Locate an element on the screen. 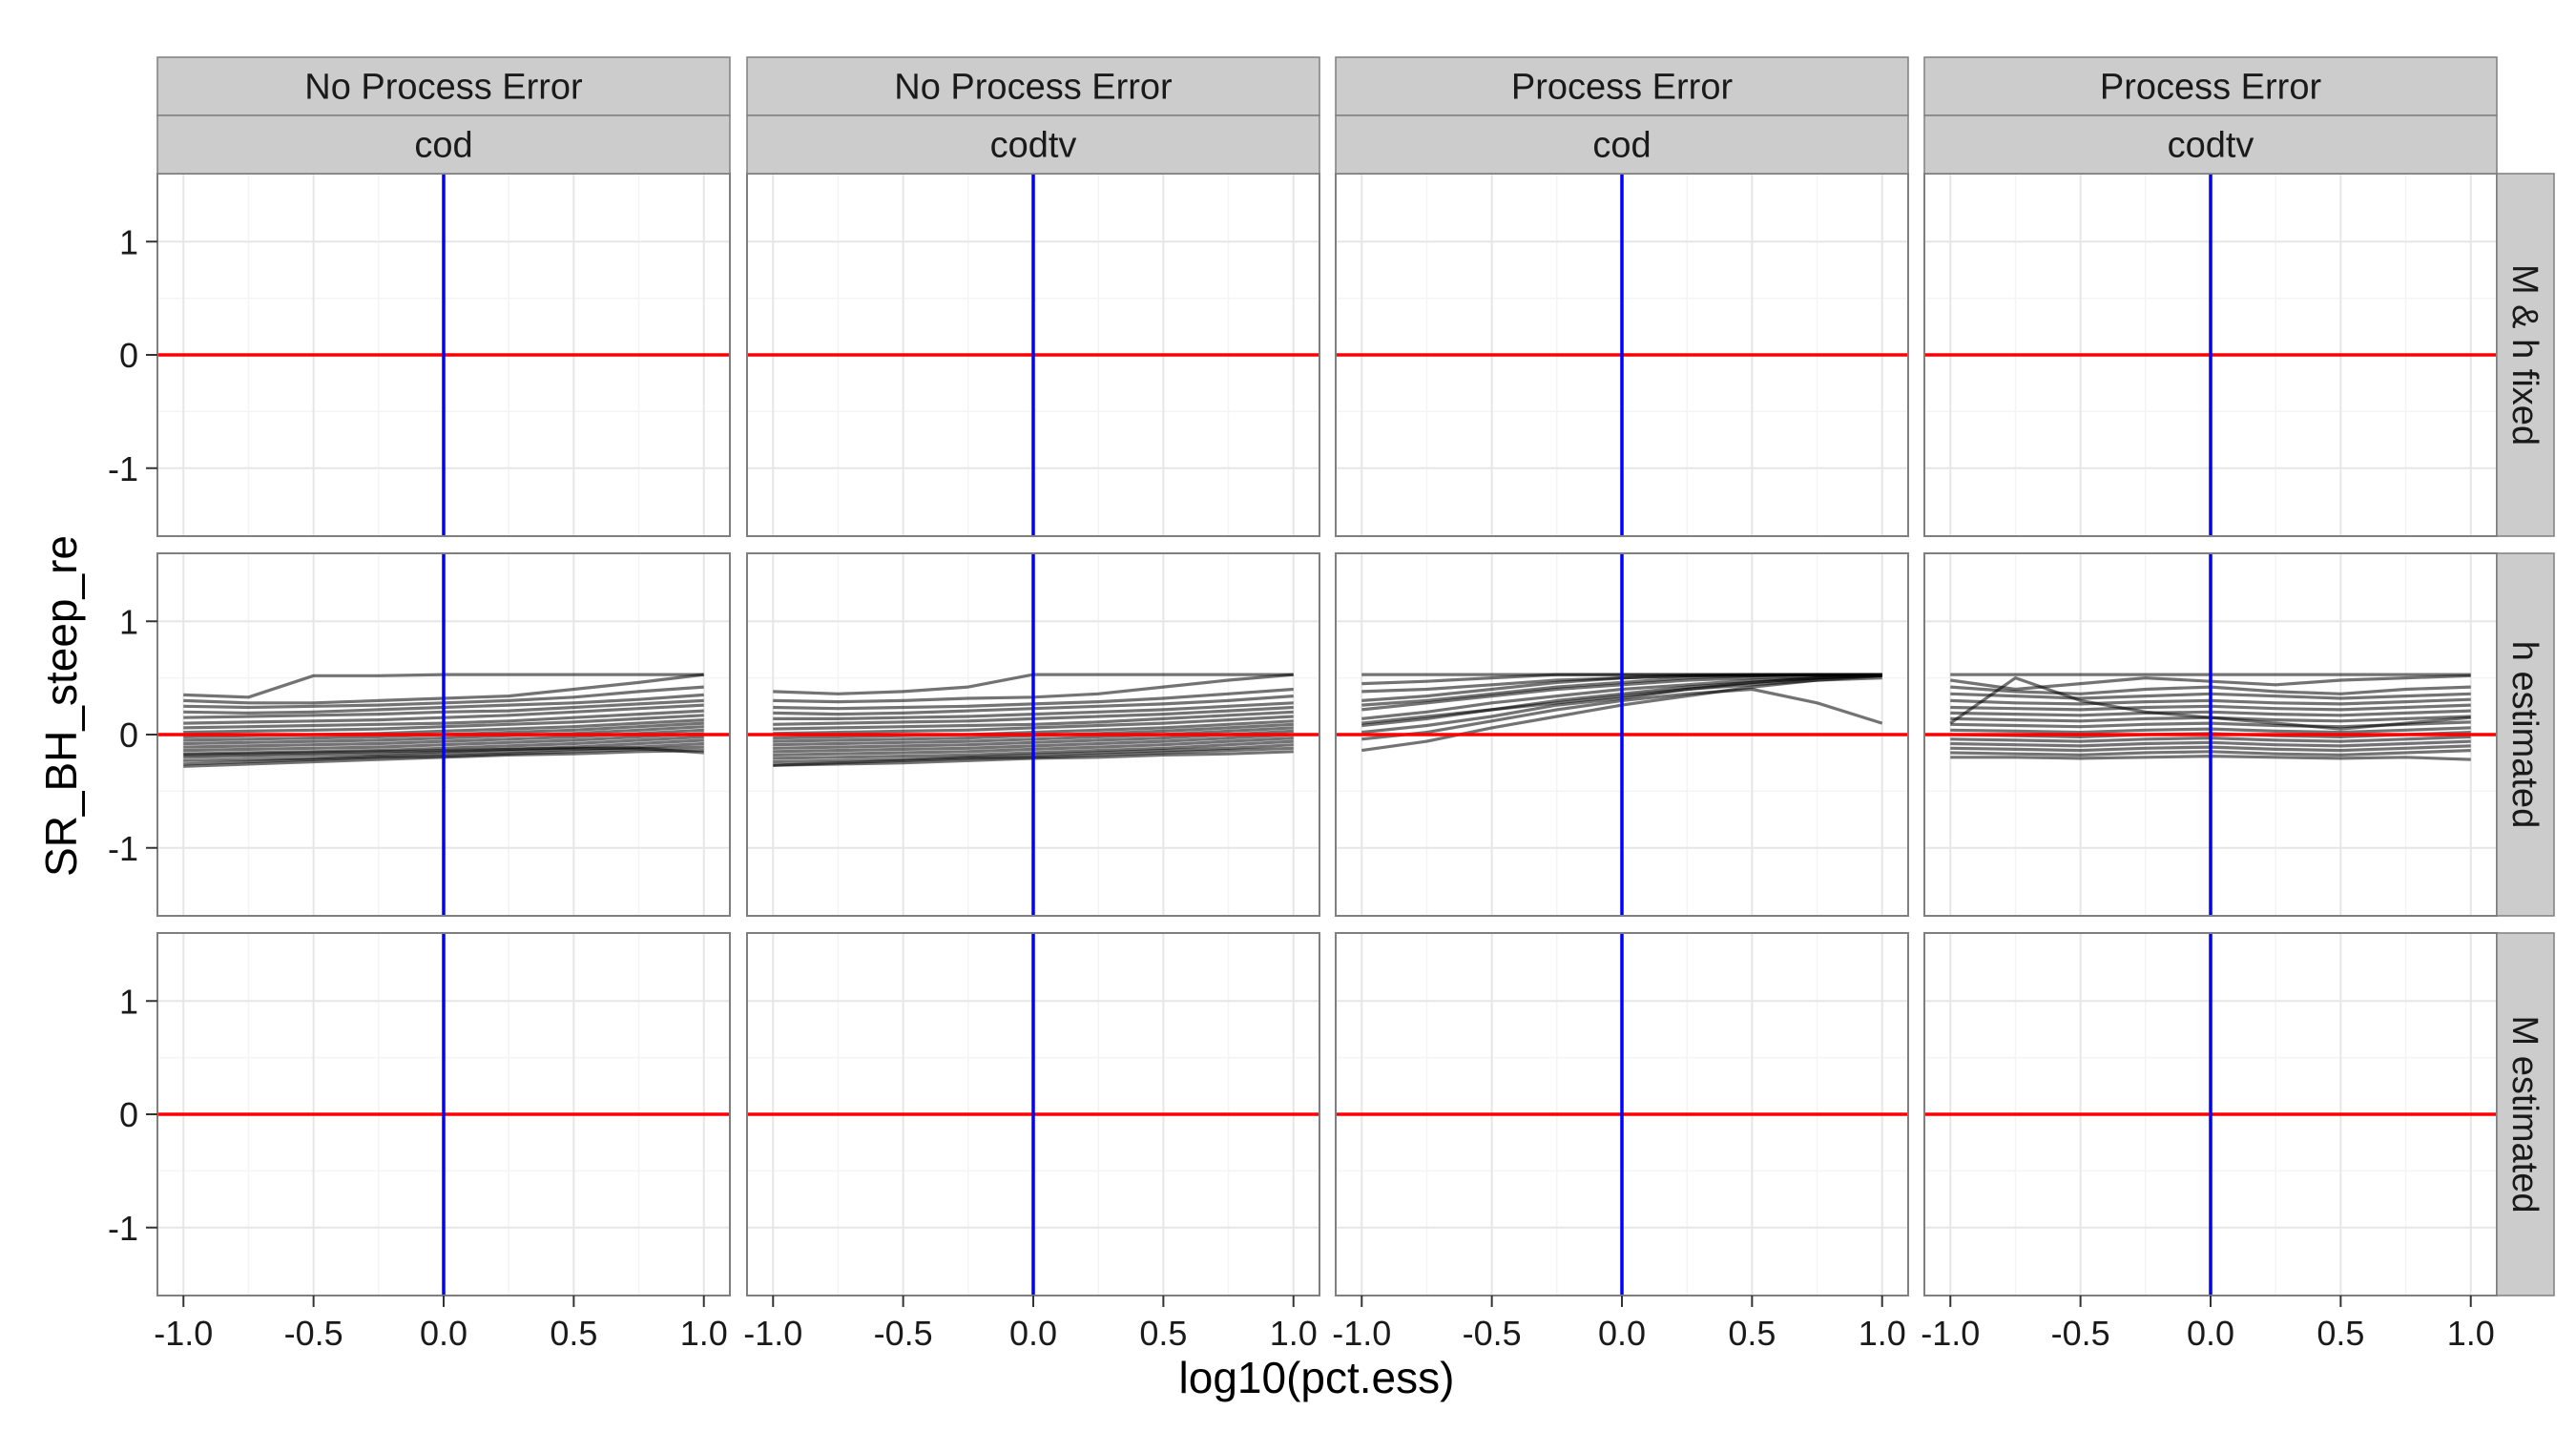 The image size is (2576, 1431). panel-h-estimated-no-process-error-codtv-border is located at coordinates (1033, 734).